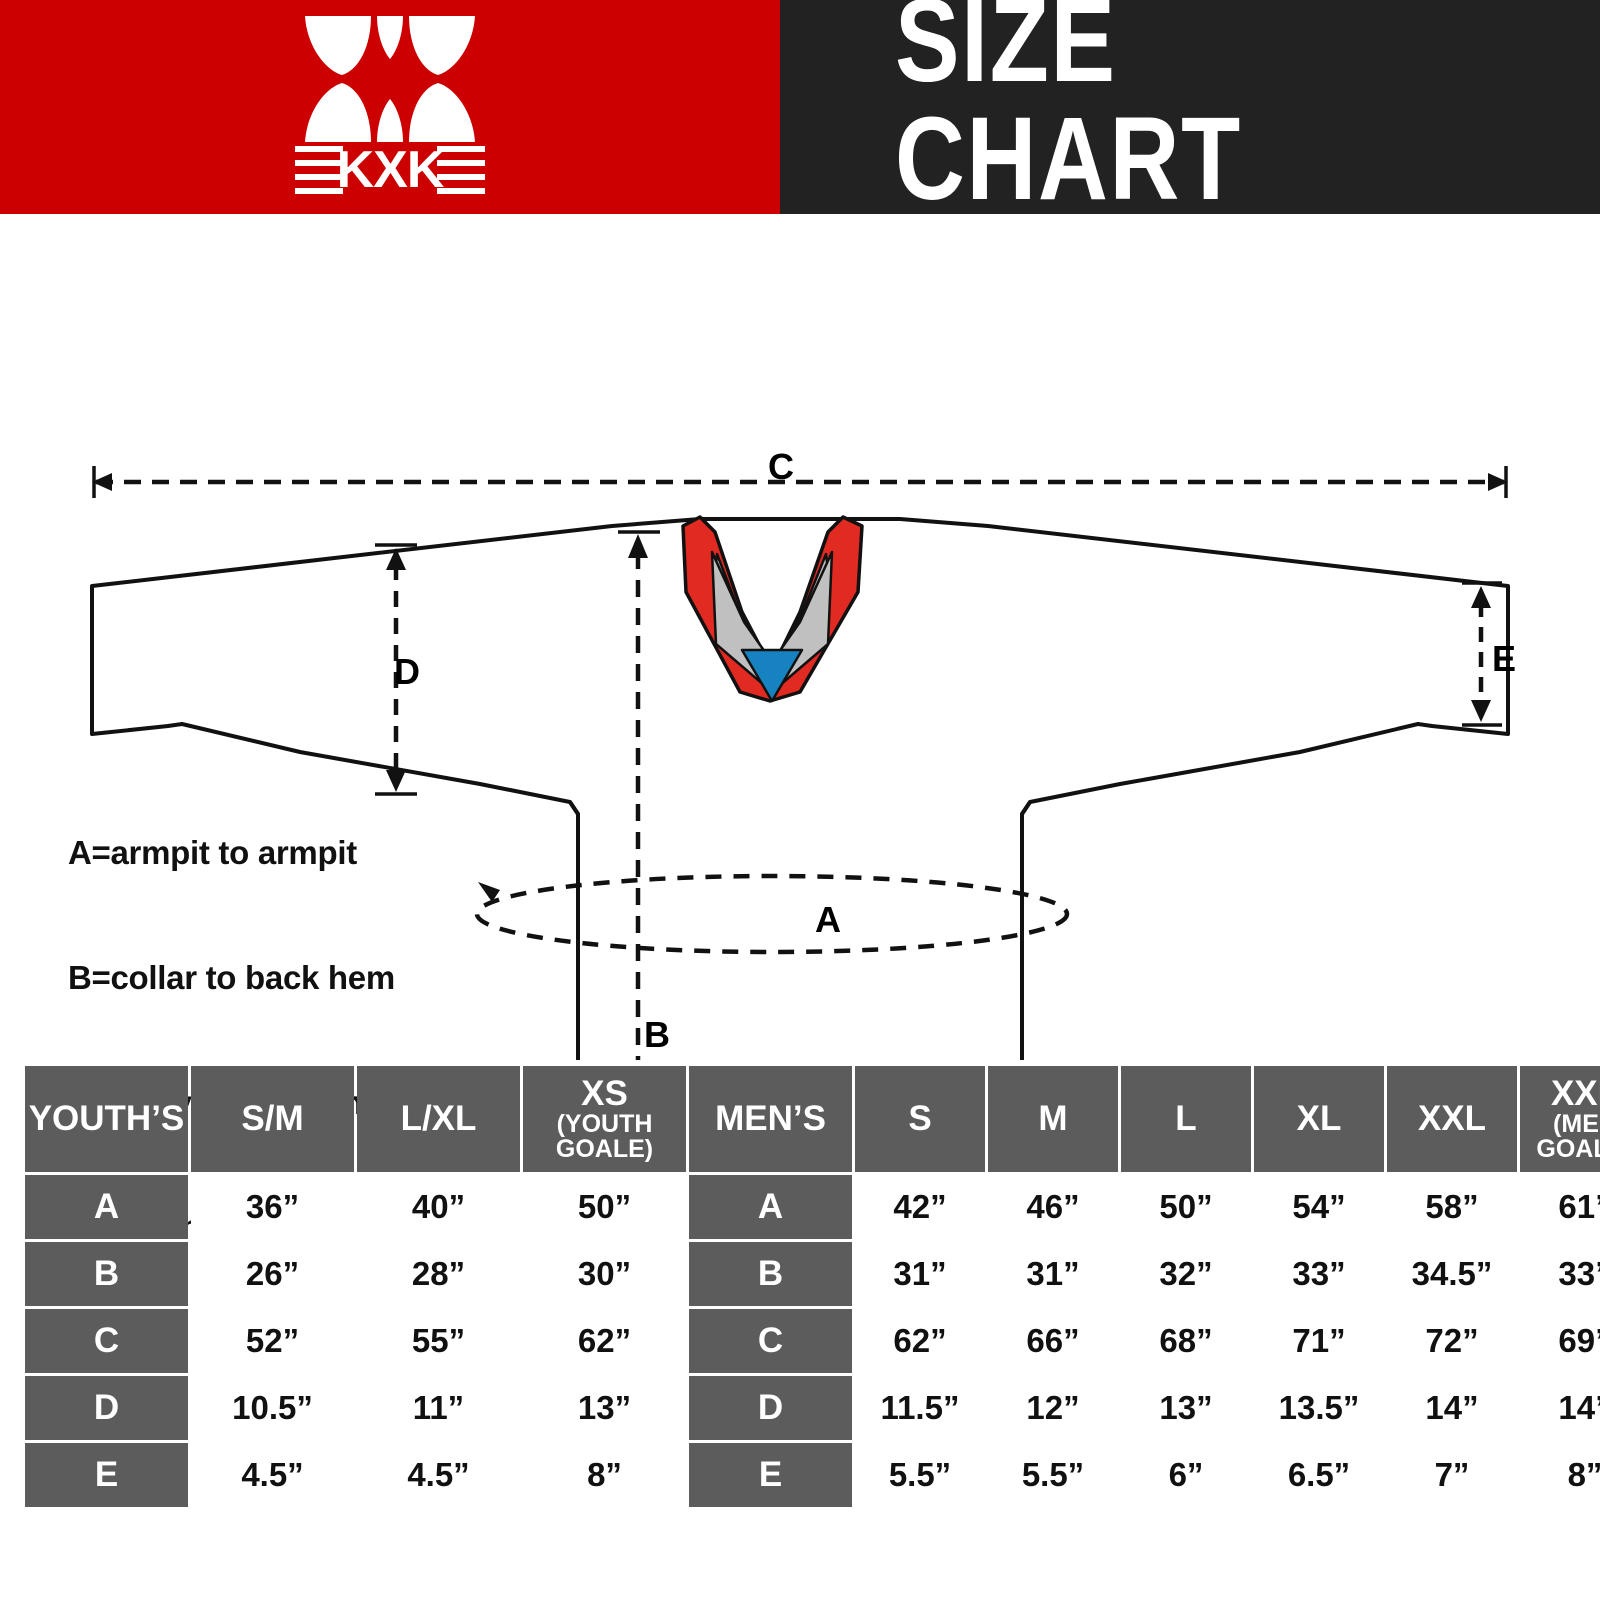  I want to click on cell-b-mens-m: 31”, so click(1053, 1274).